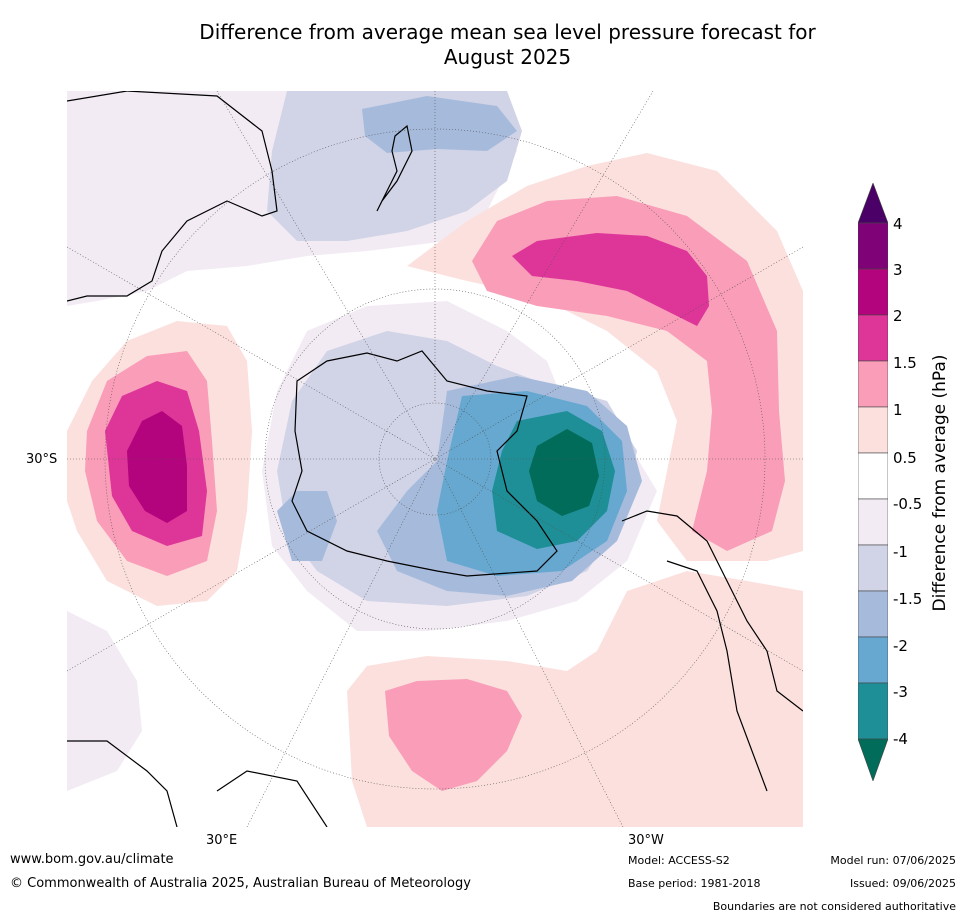 The image size is (965, 919). I want to click on footer-url: www.bom.gov.au/climate, so click(92, 859).